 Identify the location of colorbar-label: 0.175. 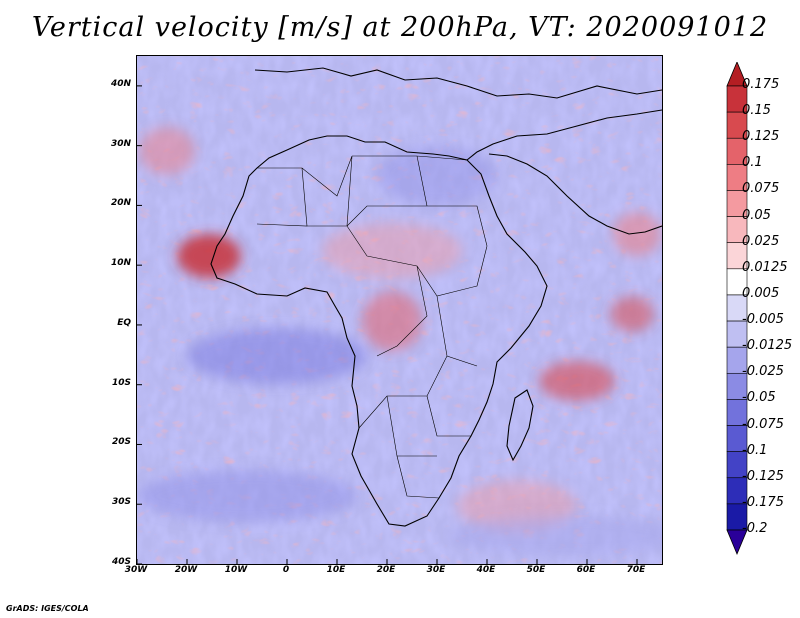
(761, 84).